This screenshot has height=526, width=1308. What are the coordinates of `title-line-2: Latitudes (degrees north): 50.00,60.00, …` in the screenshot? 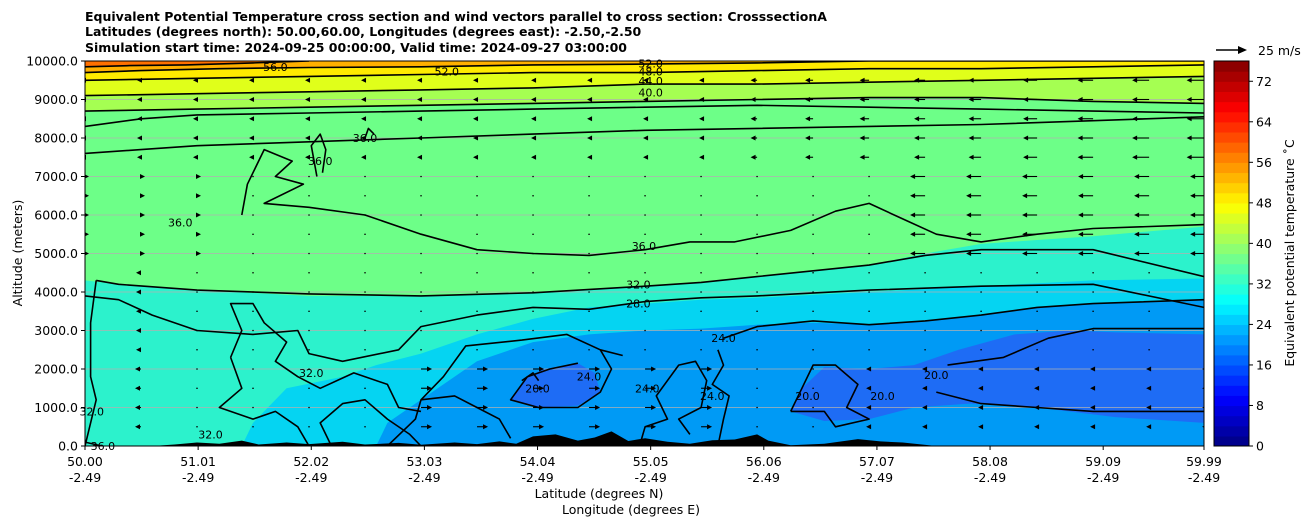 It's located at (363, 31).